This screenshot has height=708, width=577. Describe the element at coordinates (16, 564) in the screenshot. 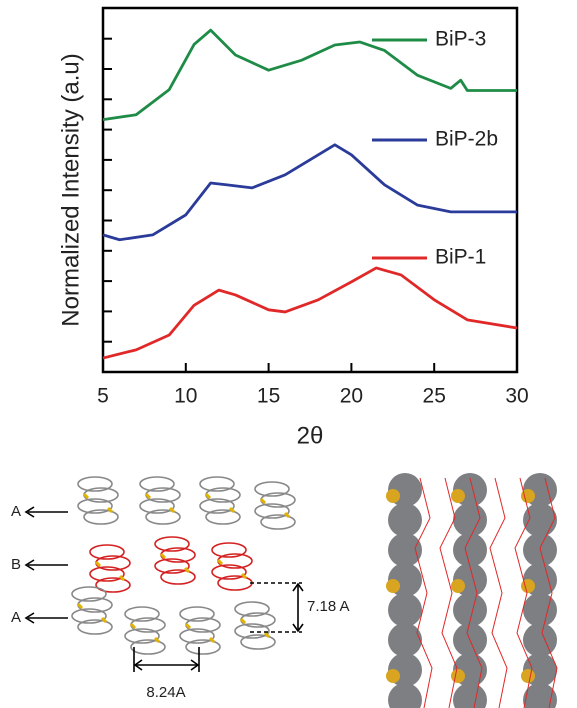

I see `layer-label: B` at that location.